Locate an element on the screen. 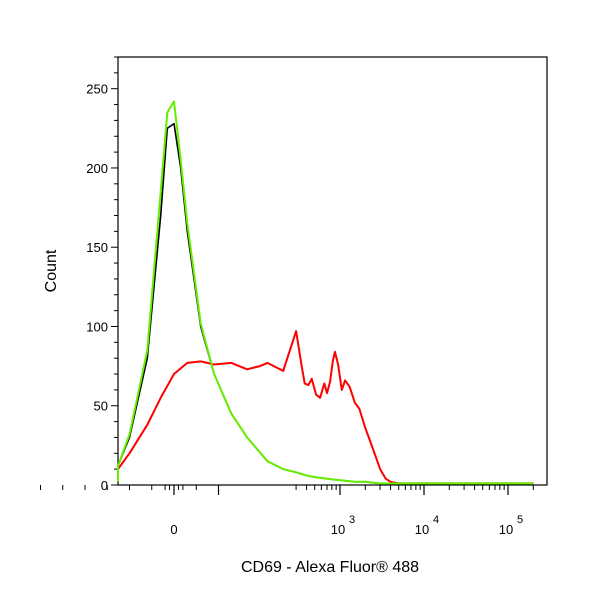 The width and height of the screenshot is (600, 600). x-tick-label: 10 4 is located at coordinates (427, 525).